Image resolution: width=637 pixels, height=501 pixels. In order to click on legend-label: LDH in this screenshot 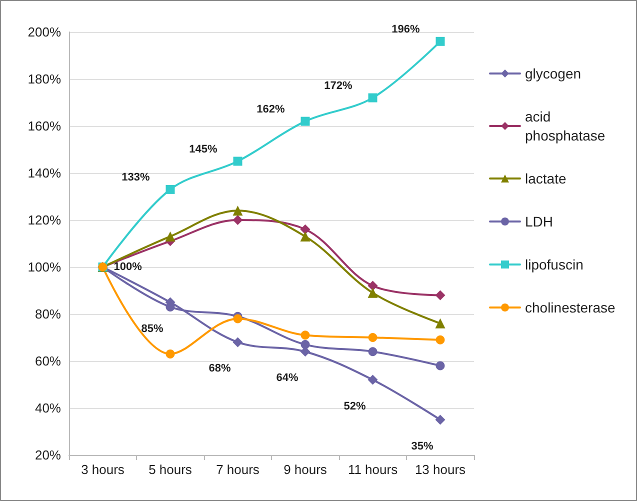, I will do `click(539, 222)`.